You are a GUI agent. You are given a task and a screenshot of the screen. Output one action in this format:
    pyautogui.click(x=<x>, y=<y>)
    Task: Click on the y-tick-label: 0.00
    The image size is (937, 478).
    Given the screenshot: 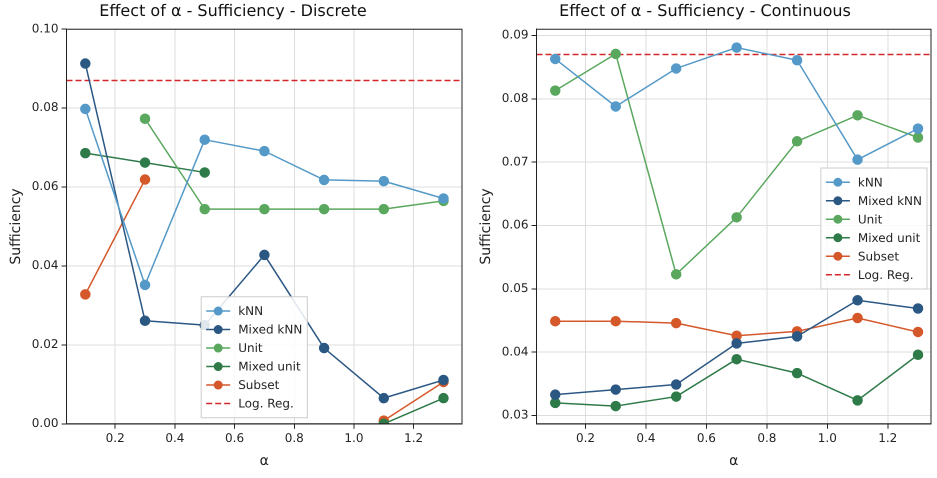 What is the action you would take?
    pyautogui.click(x=45, y=423)
    